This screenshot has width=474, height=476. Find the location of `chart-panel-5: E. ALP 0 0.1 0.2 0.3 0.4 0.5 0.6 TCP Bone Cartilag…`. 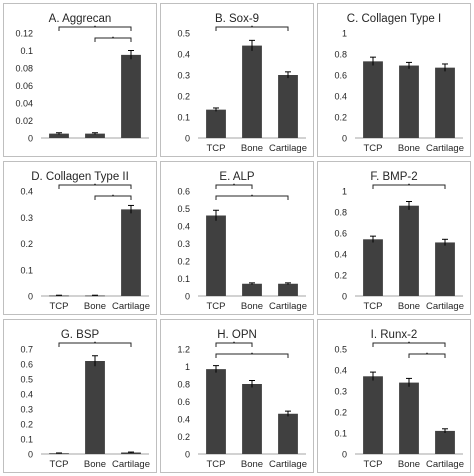

chart-panel-5: E. ALP 0 0.1 0.2 0.3 0.4 0.5 0.6 TCP Bone Cartilag… is located at coordinates (237, 238).